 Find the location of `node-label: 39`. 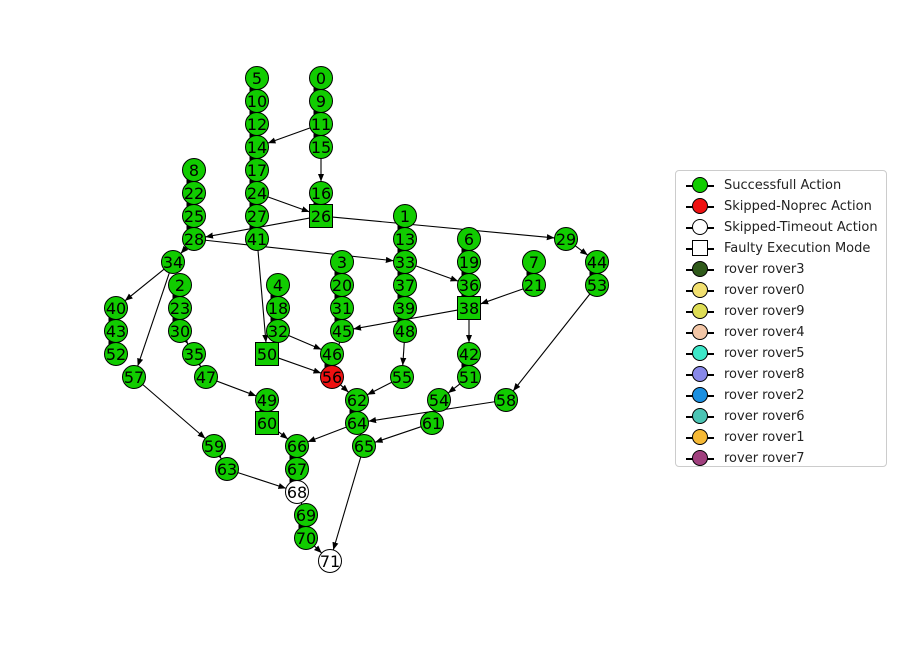

node-label: 39 is located at coordinates (405, 308).